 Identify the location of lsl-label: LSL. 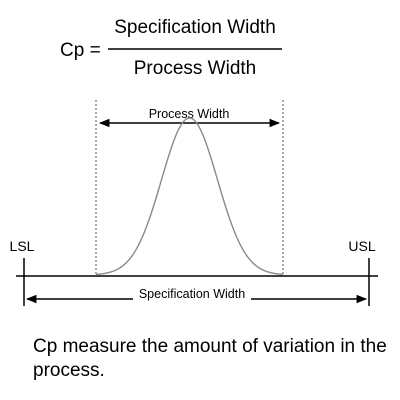
(22, 246).